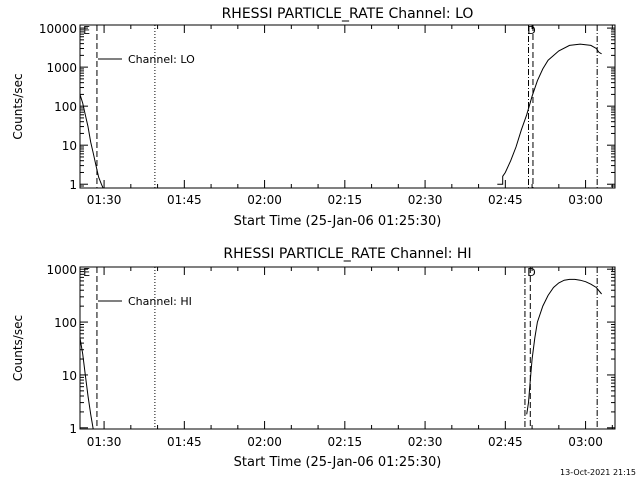 The image size is (640, 480). What do you see at coordinates (58, 29) in the screenshot?
I see `y-tick-label: 10000` at bounding box center [58, 29].